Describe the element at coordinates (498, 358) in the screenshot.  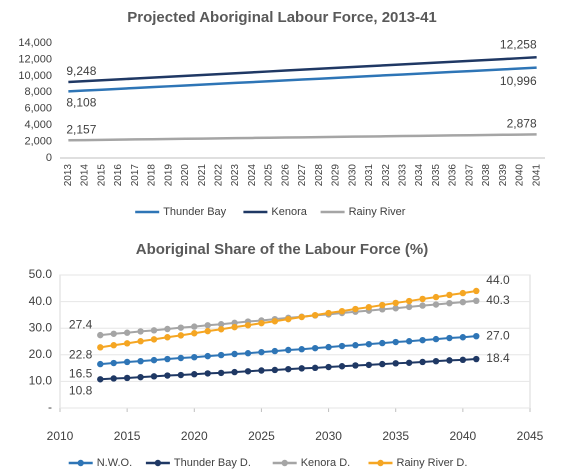
I see `data-label: 18.4` at that location.